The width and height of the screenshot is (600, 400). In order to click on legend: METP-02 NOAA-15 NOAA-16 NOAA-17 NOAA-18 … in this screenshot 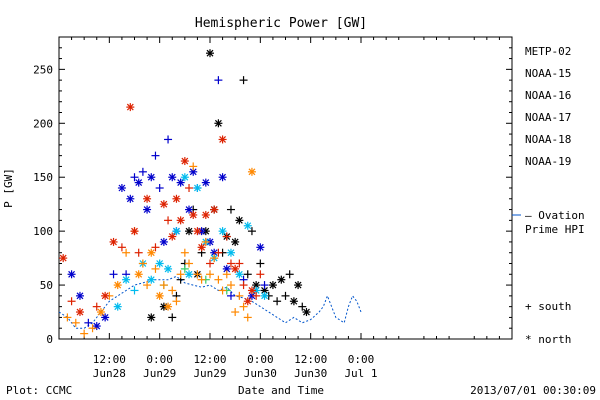, I will do `click(555, 195)`.